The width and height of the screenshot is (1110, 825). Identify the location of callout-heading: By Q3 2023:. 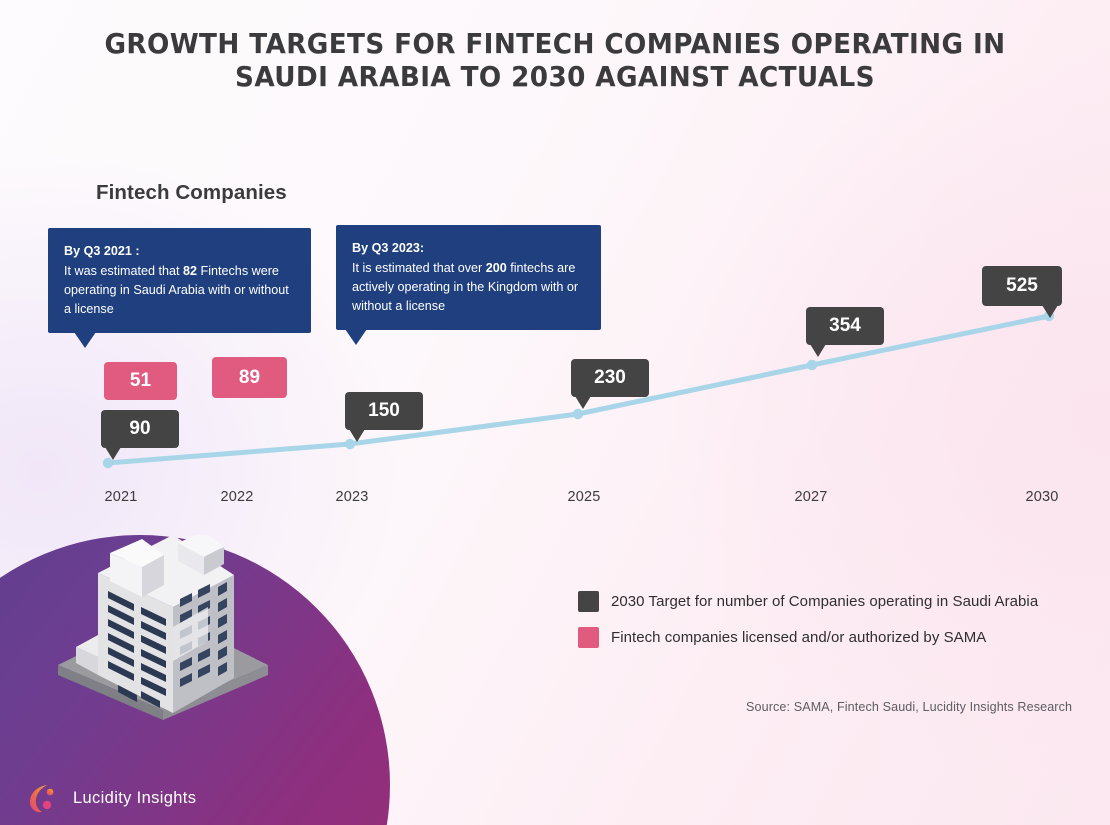
(388, 248).